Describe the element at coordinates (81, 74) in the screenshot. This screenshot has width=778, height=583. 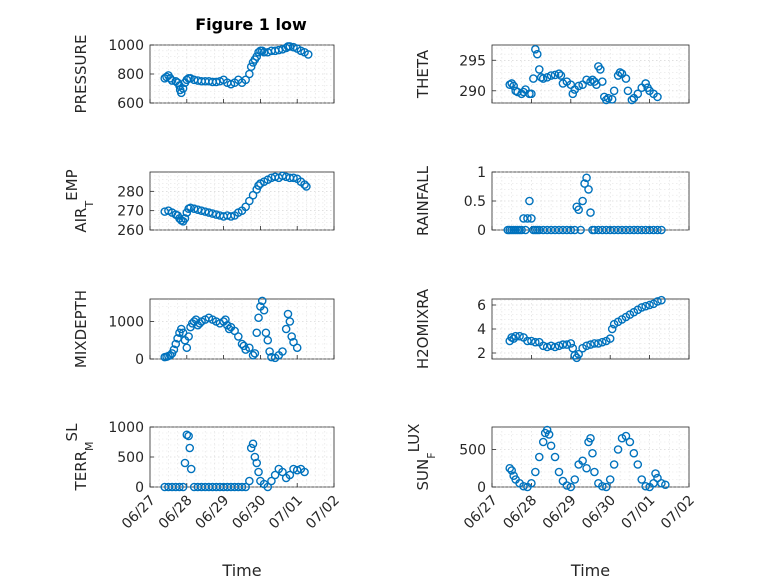
I see `y-axis-label: PRESSURE` at that location.